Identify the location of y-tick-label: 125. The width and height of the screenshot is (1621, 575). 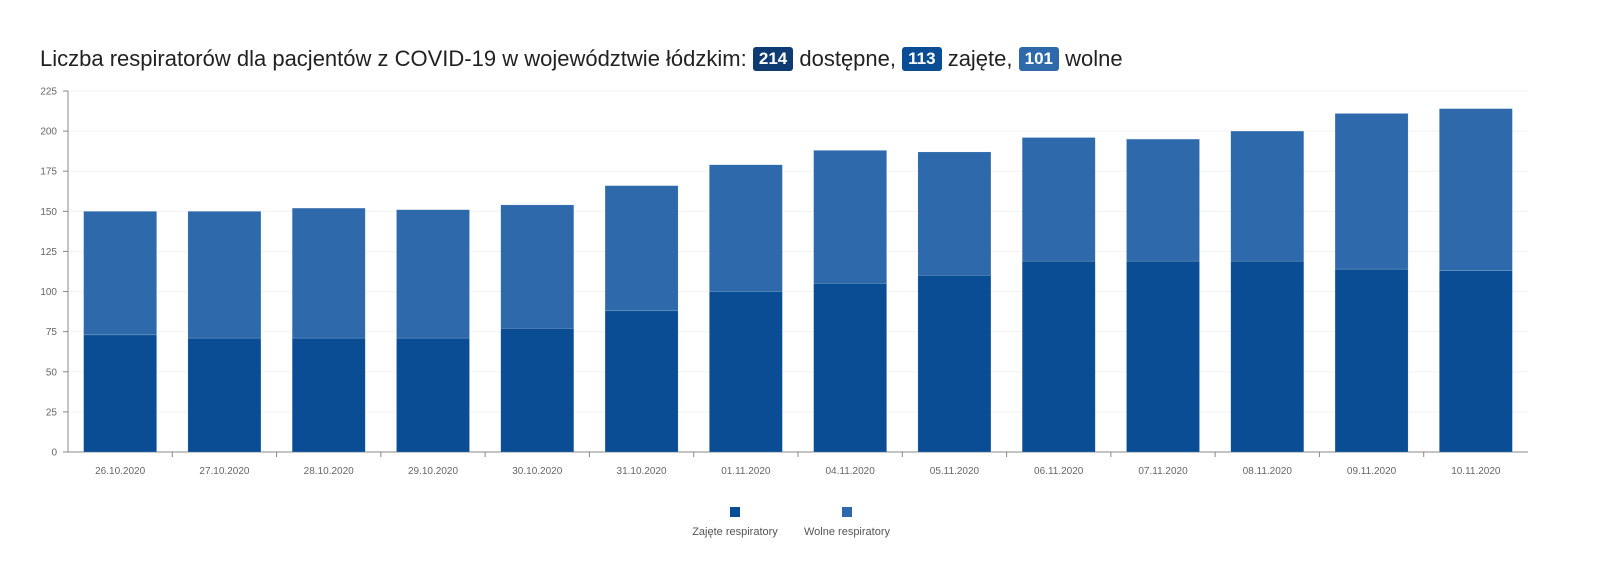
(48, 252).